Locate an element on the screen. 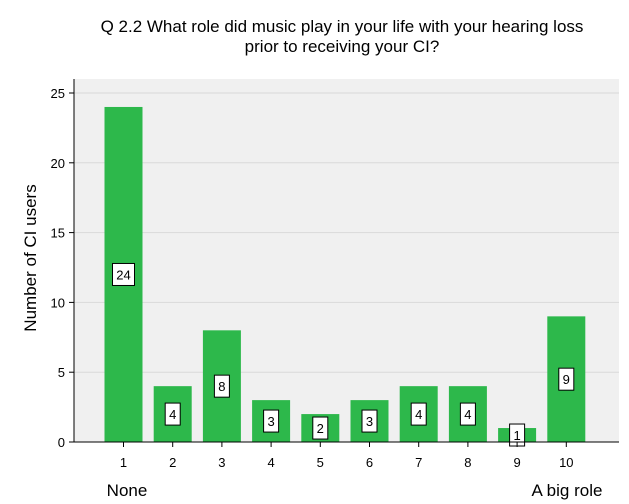  data-label-10: 9 is located at coordinates (566, 379).